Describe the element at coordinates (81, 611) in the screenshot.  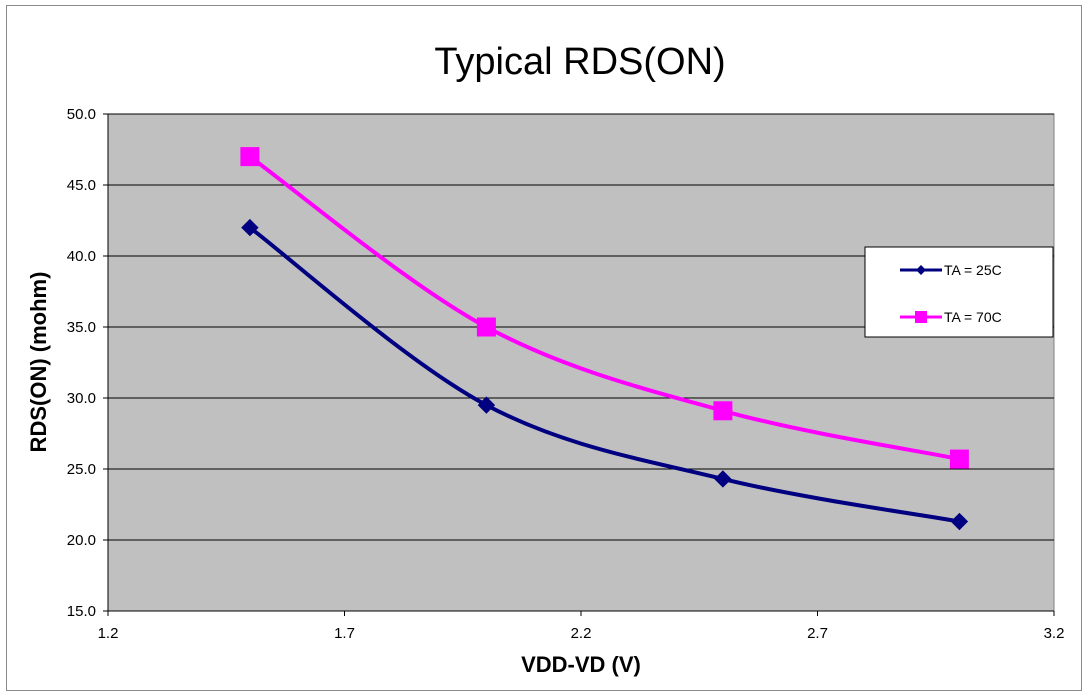
I see `y-tick-label: 15.0` at that location.